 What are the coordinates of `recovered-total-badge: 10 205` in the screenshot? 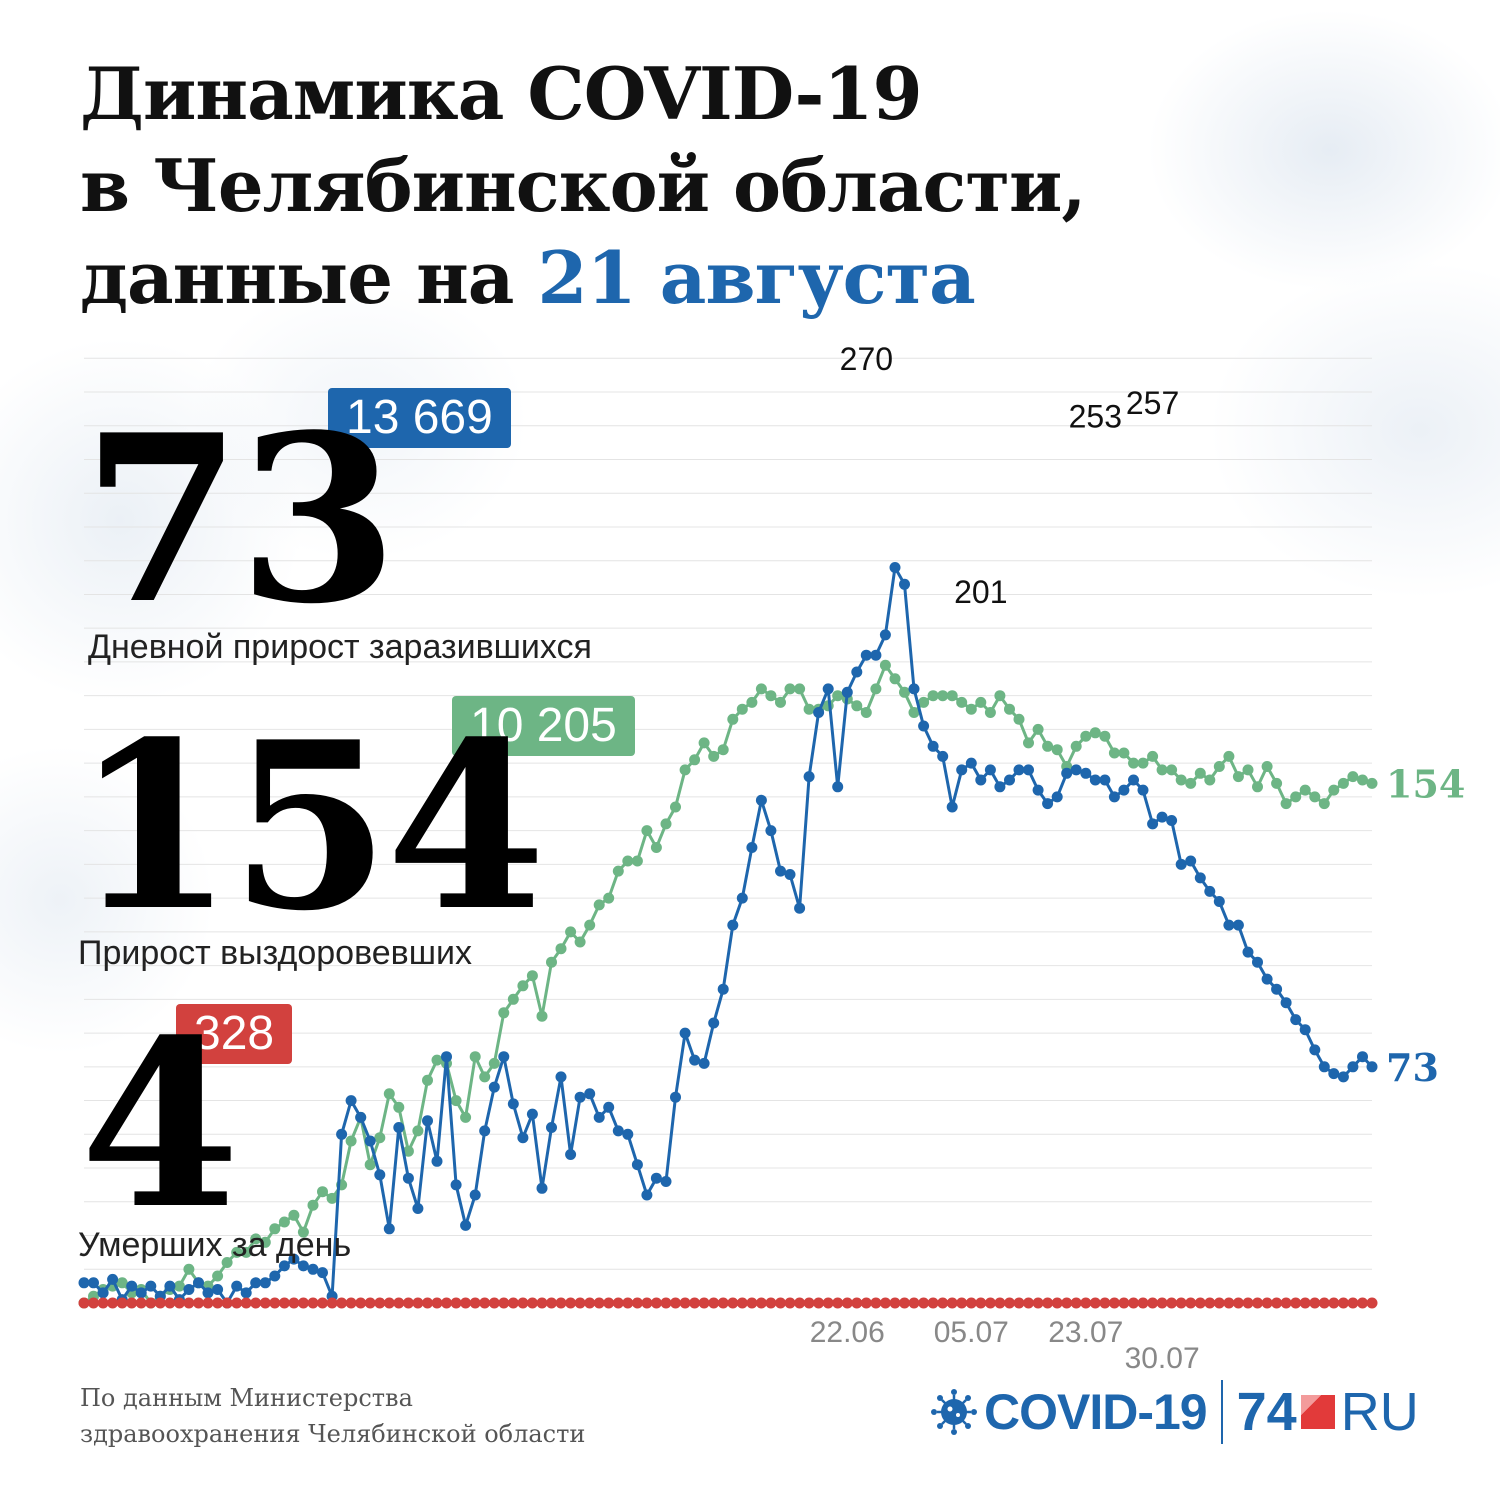 It's located at (543, 726).